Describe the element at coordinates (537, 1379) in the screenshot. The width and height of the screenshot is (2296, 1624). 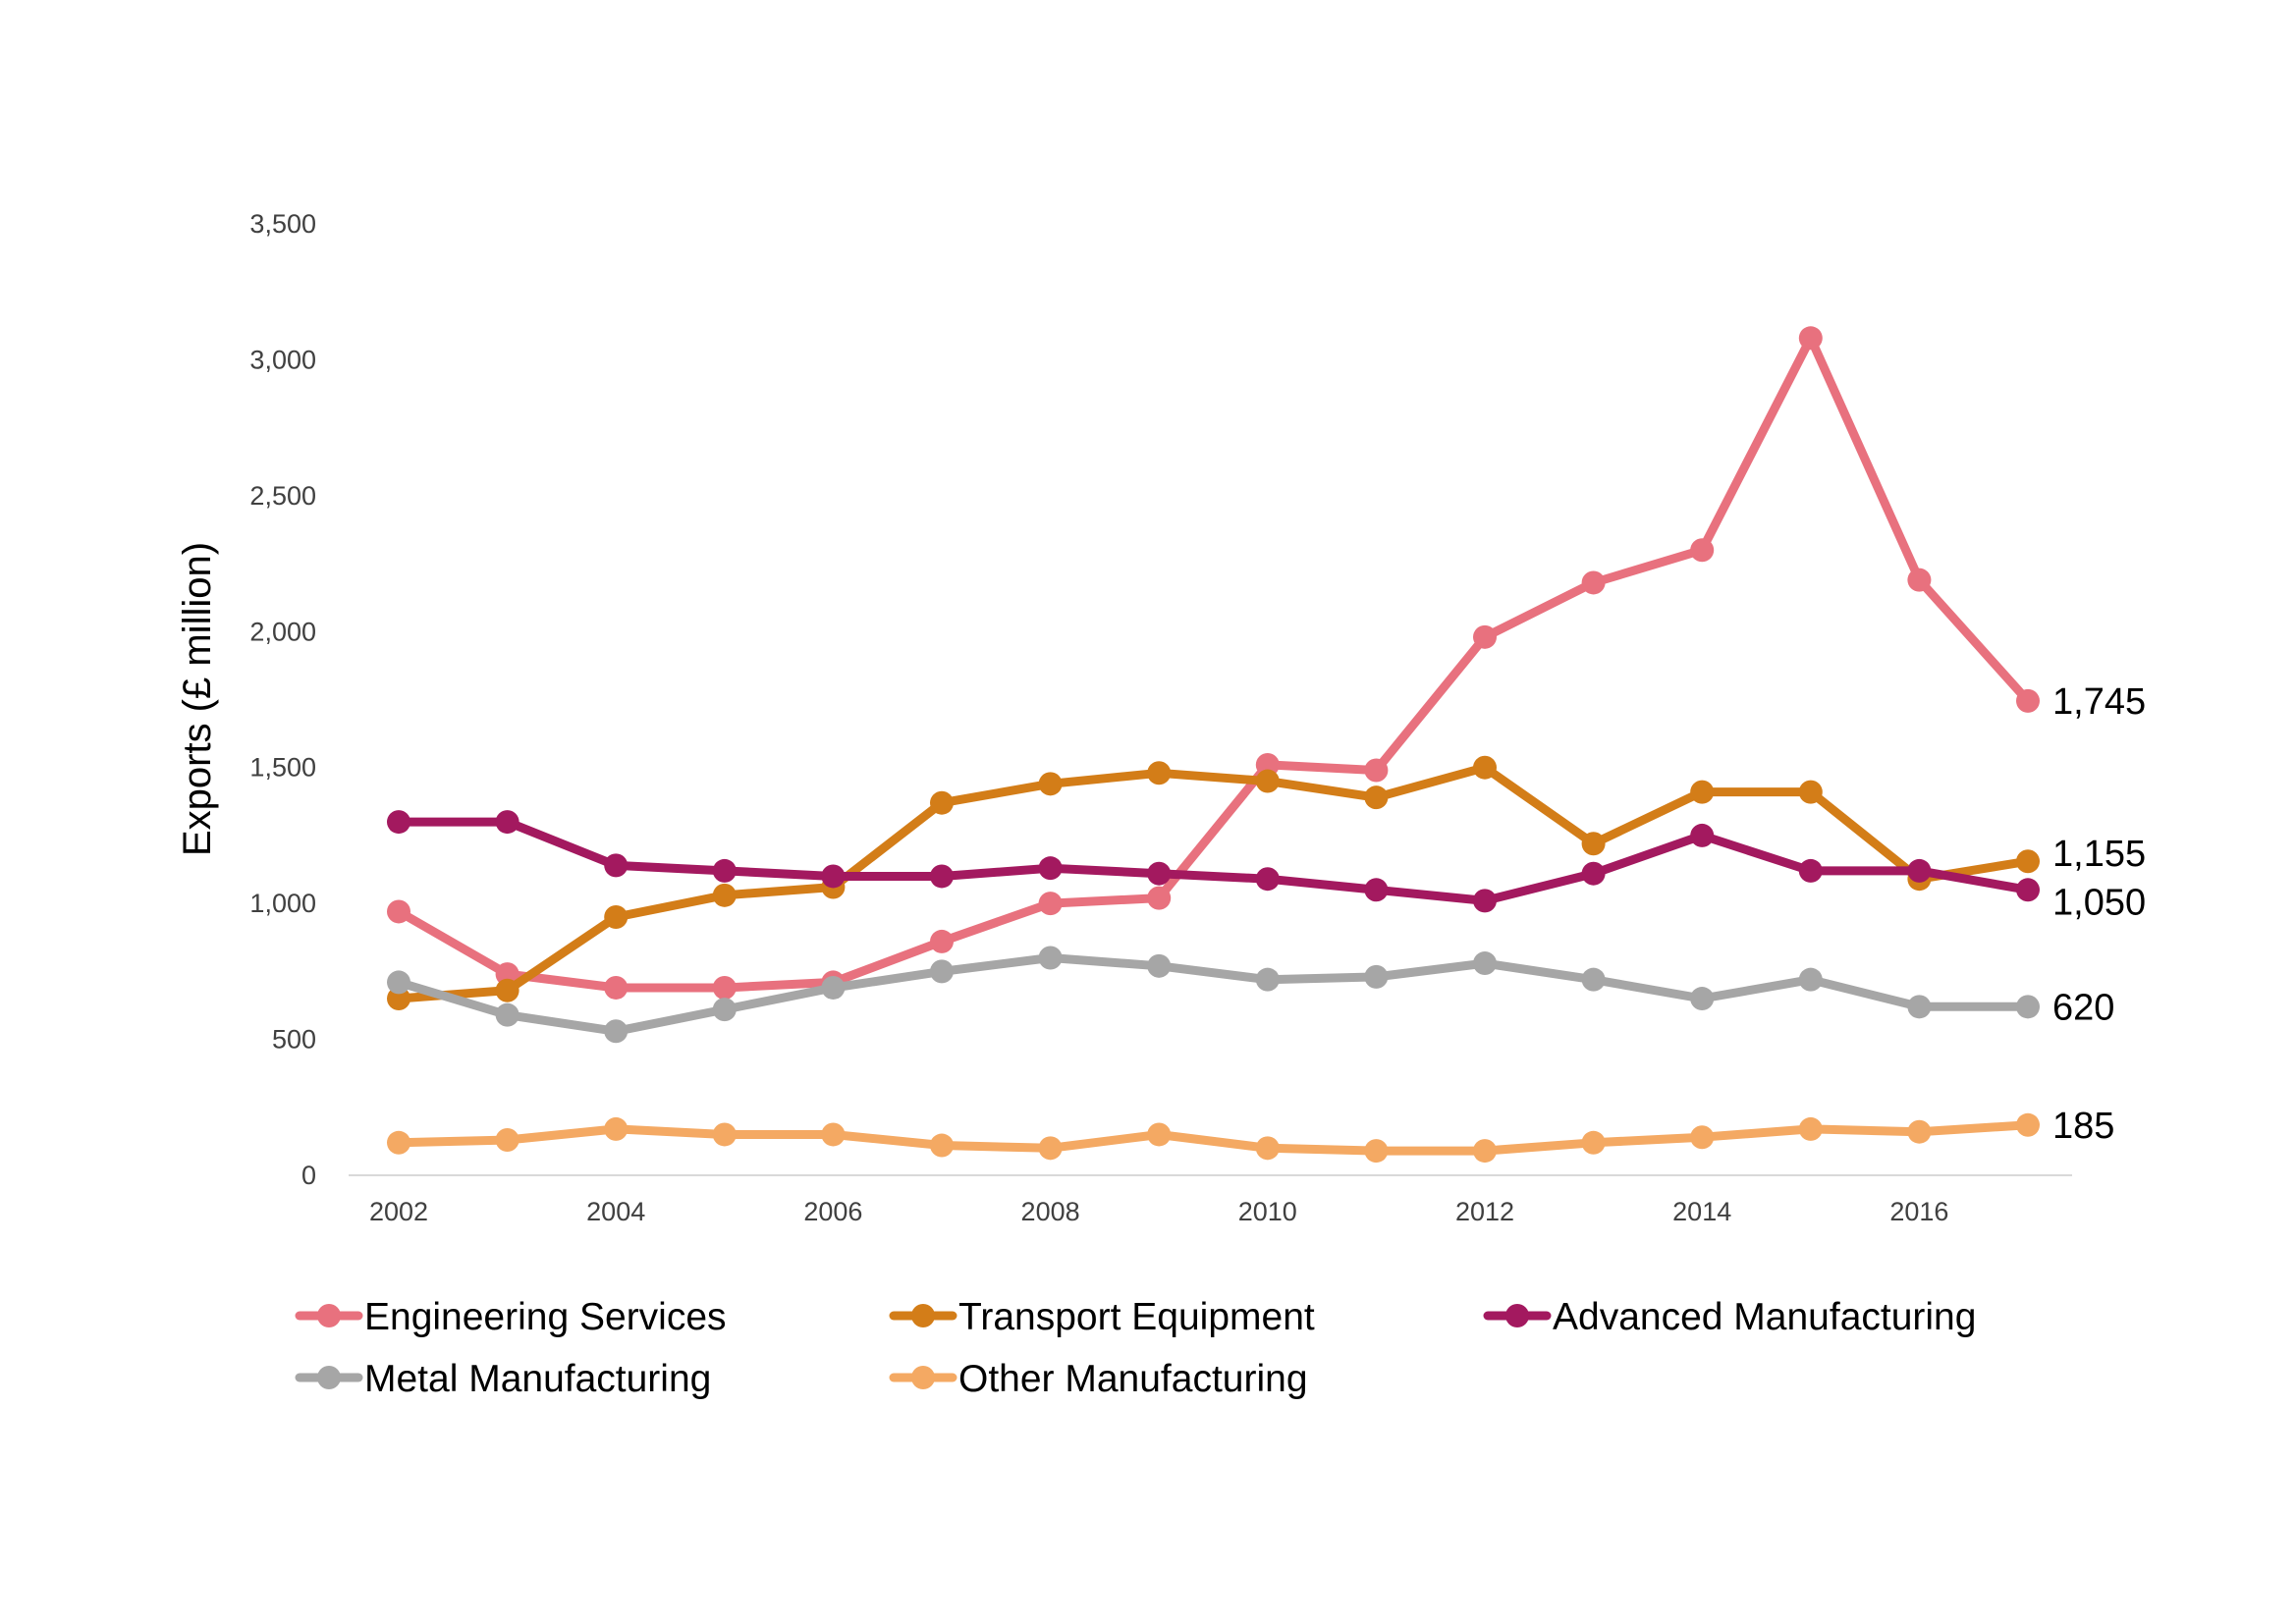
I see `legend-label: Metal Manufacturing` at that location.